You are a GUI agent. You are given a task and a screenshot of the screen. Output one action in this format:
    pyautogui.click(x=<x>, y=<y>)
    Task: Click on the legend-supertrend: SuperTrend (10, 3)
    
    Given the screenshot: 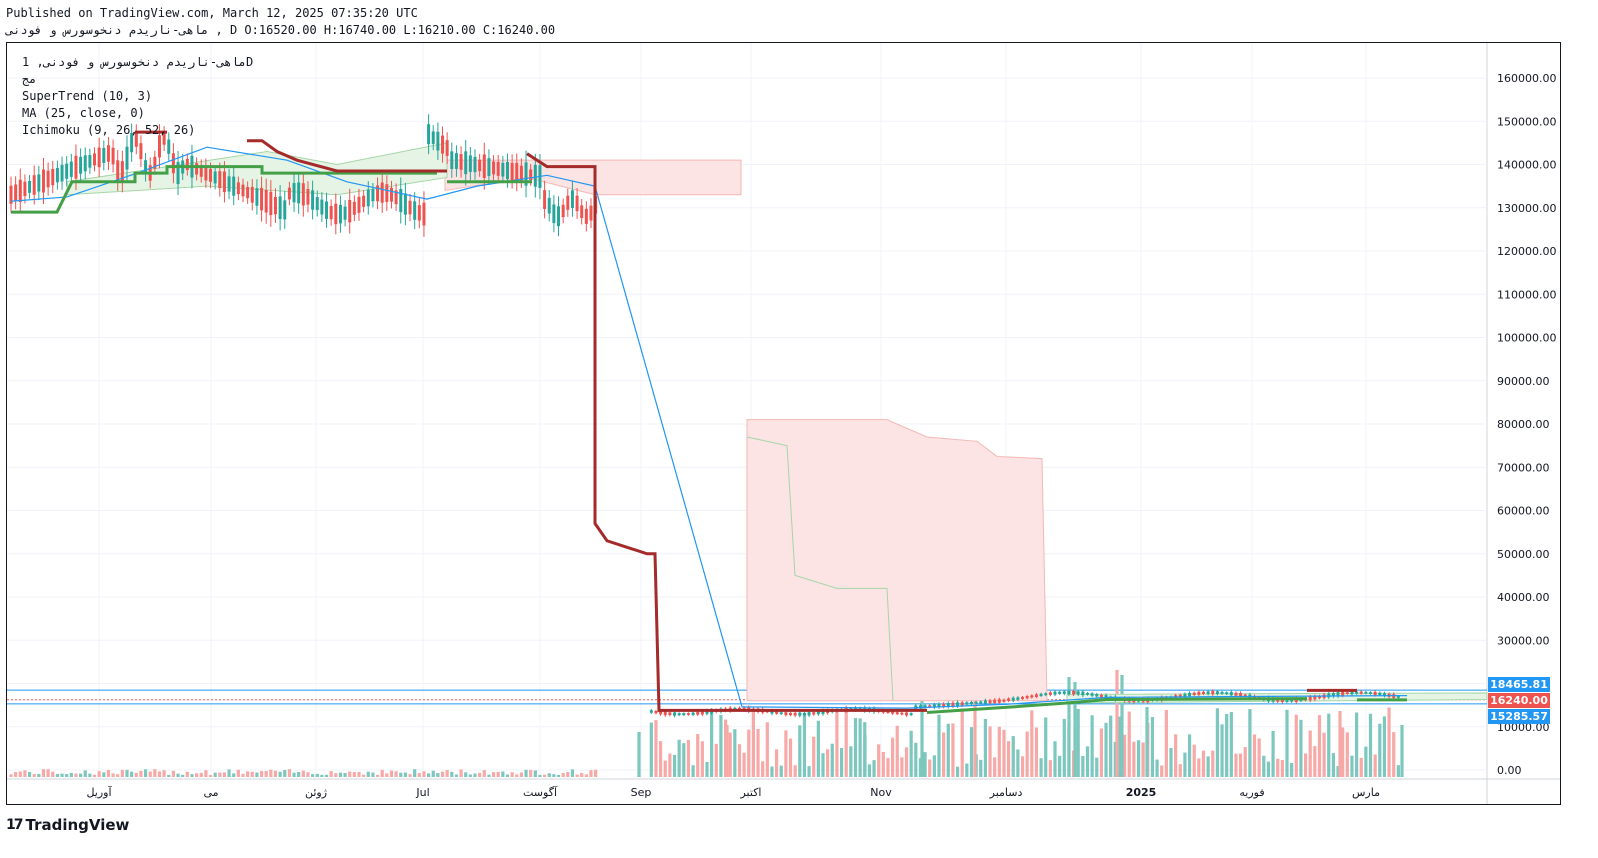 What is the action you would take?
    pyautogui.click(x=87, y=96)
    